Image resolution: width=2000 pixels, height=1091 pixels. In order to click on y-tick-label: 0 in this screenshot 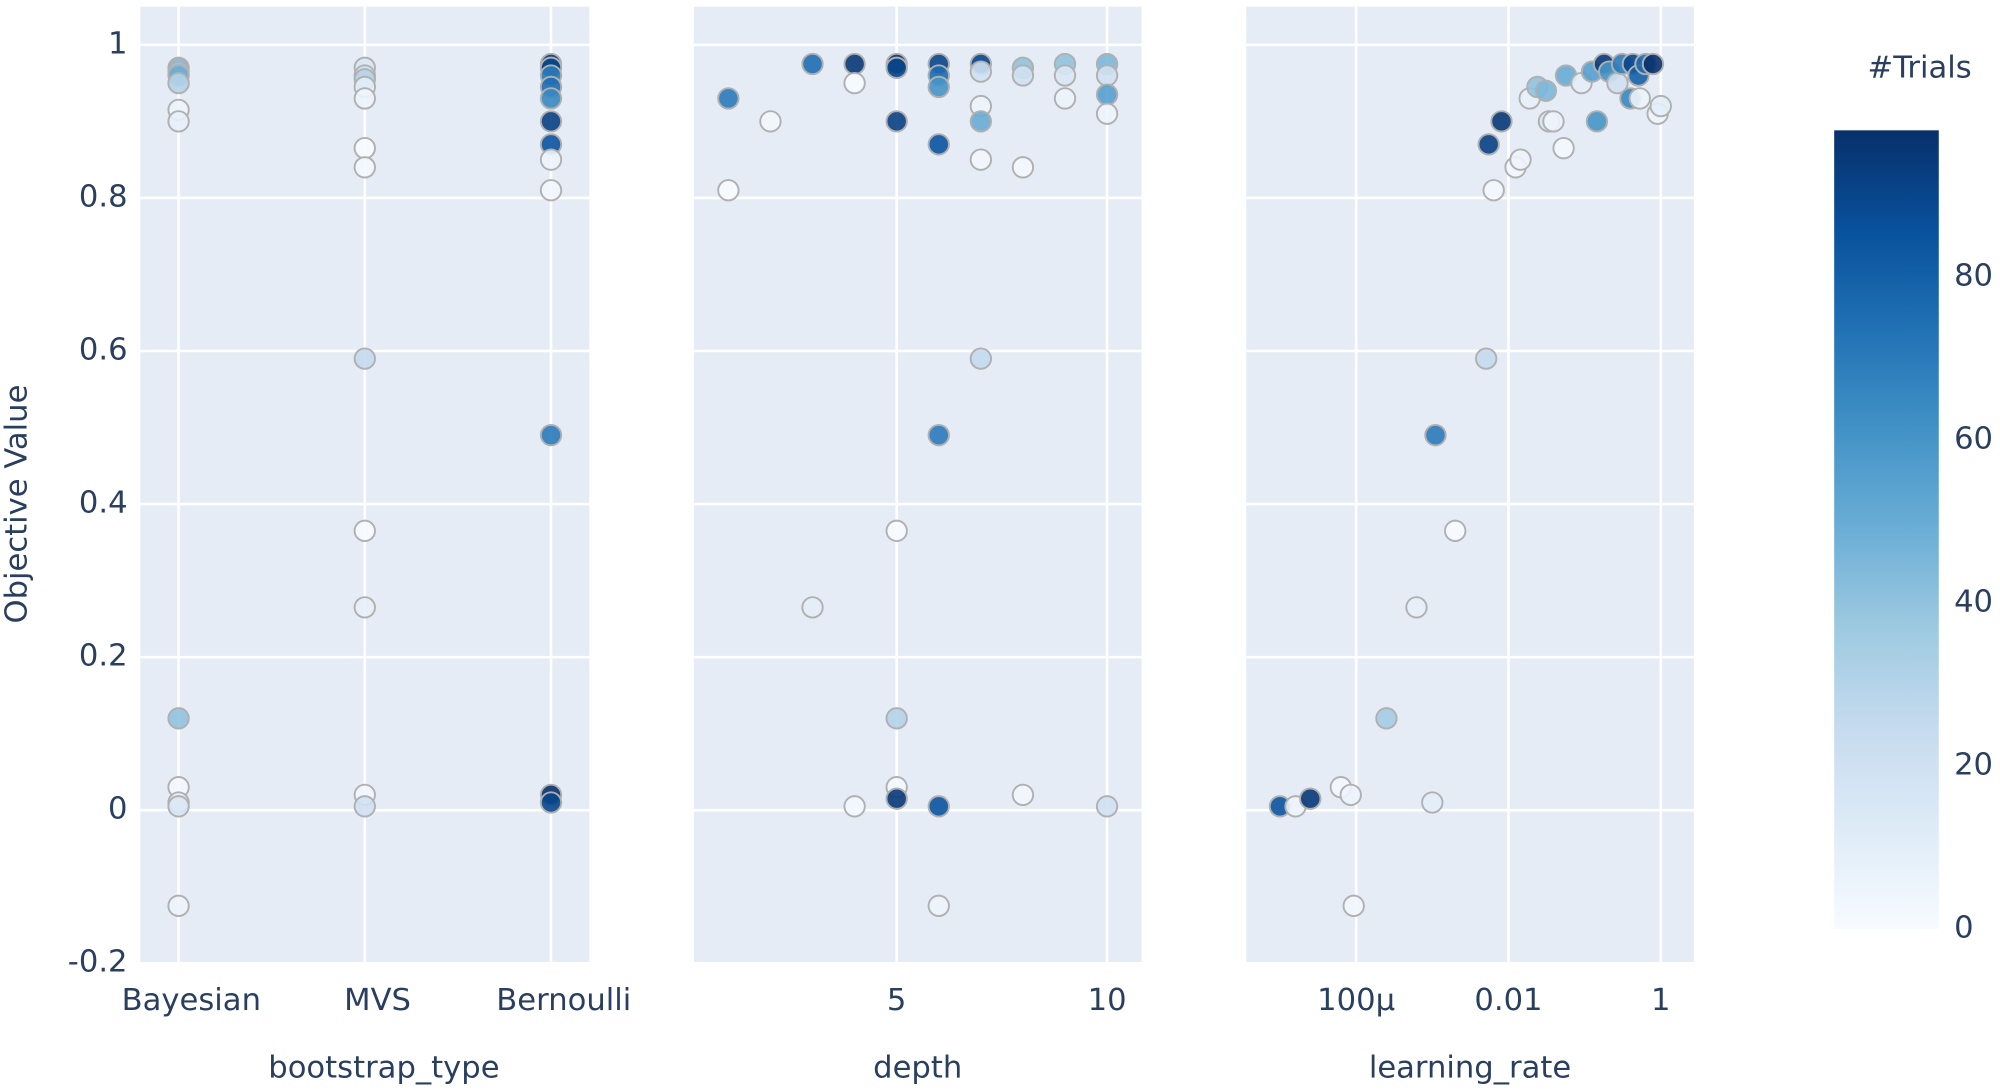, I will do `click(117, 809)`.